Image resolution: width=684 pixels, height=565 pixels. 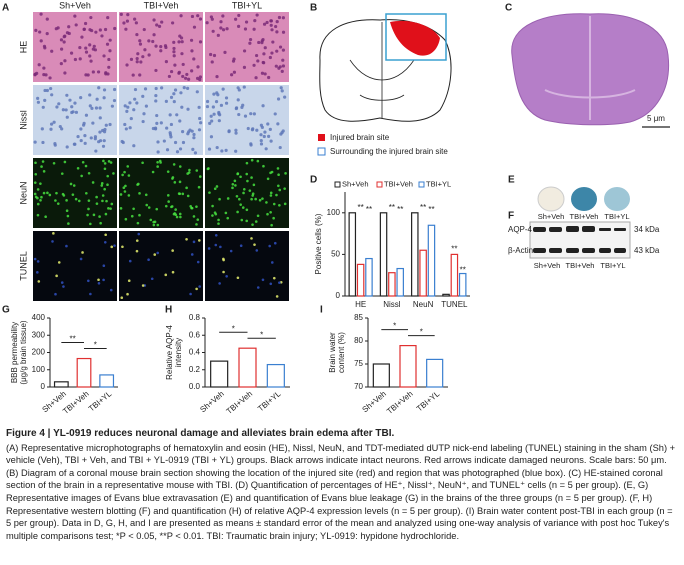 I want to click on column-header: TBI+YL, so click(x=247, y=5).